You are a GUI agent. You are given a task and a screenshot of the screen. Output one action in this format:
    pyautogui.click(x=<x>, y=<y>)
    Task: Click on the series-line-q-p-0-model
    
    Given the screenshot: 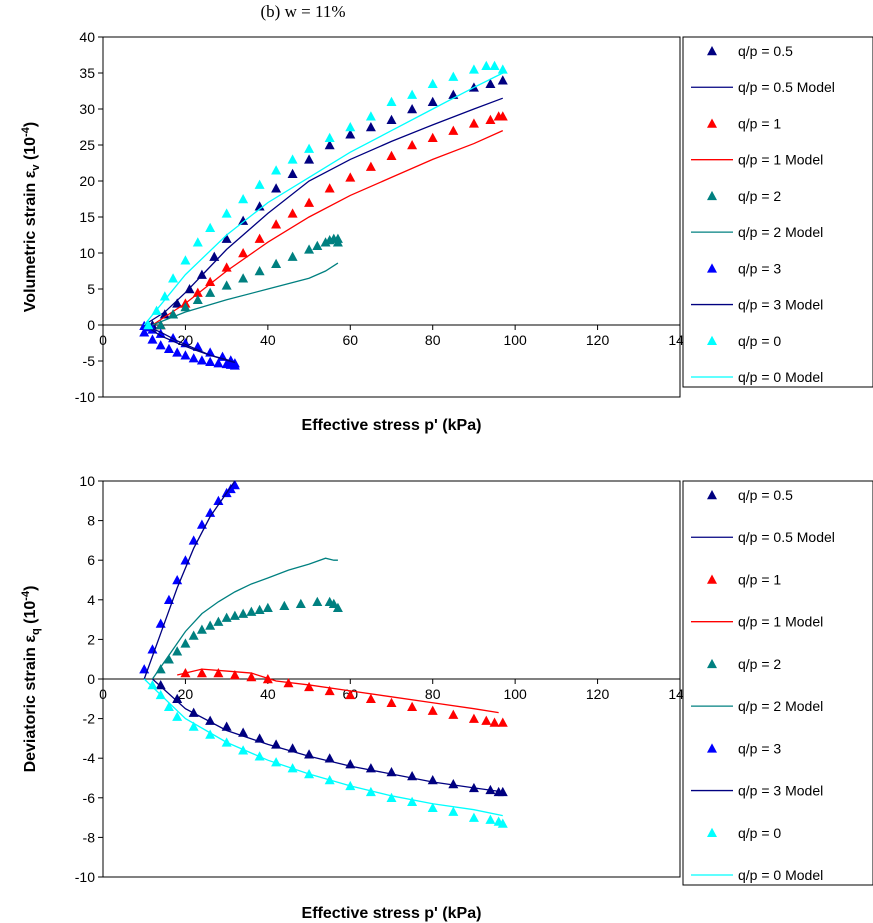 What is the action you would take?
    pyautogui.click(x=323, y=747)
    